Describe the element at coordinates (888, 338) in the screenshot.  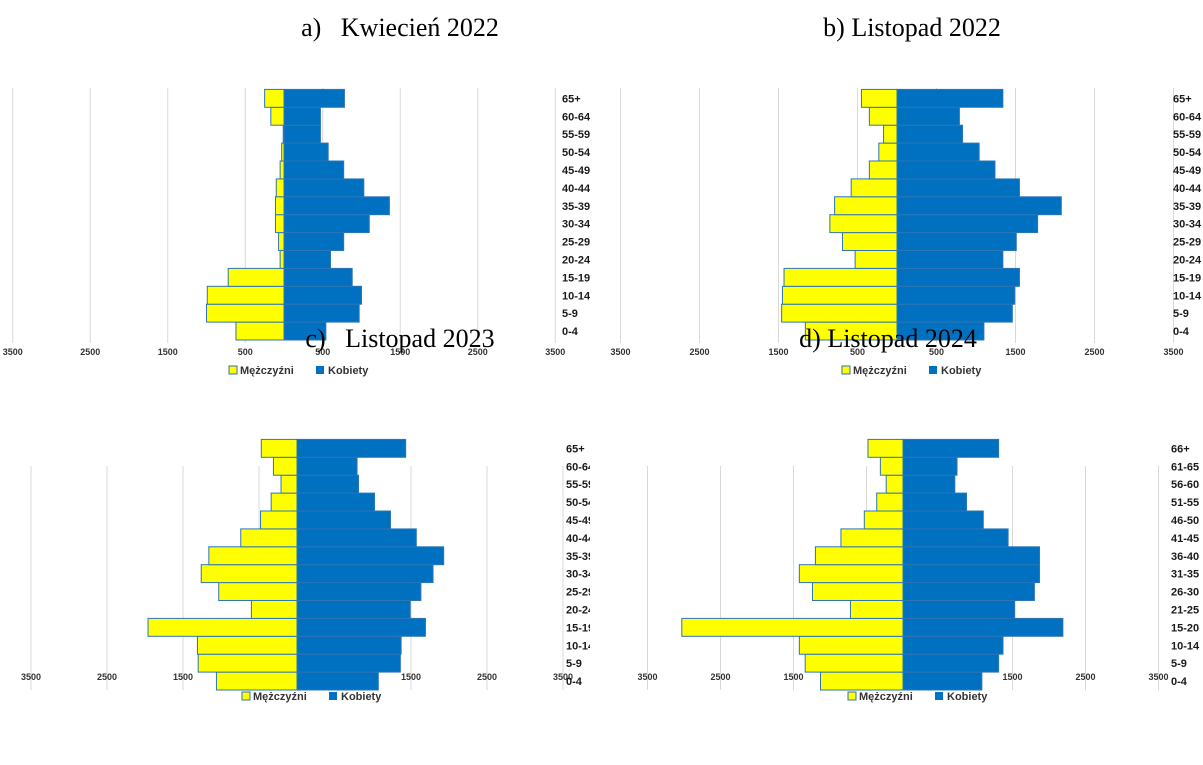
I see `chart-title: d) Listopad 2024` at that location.